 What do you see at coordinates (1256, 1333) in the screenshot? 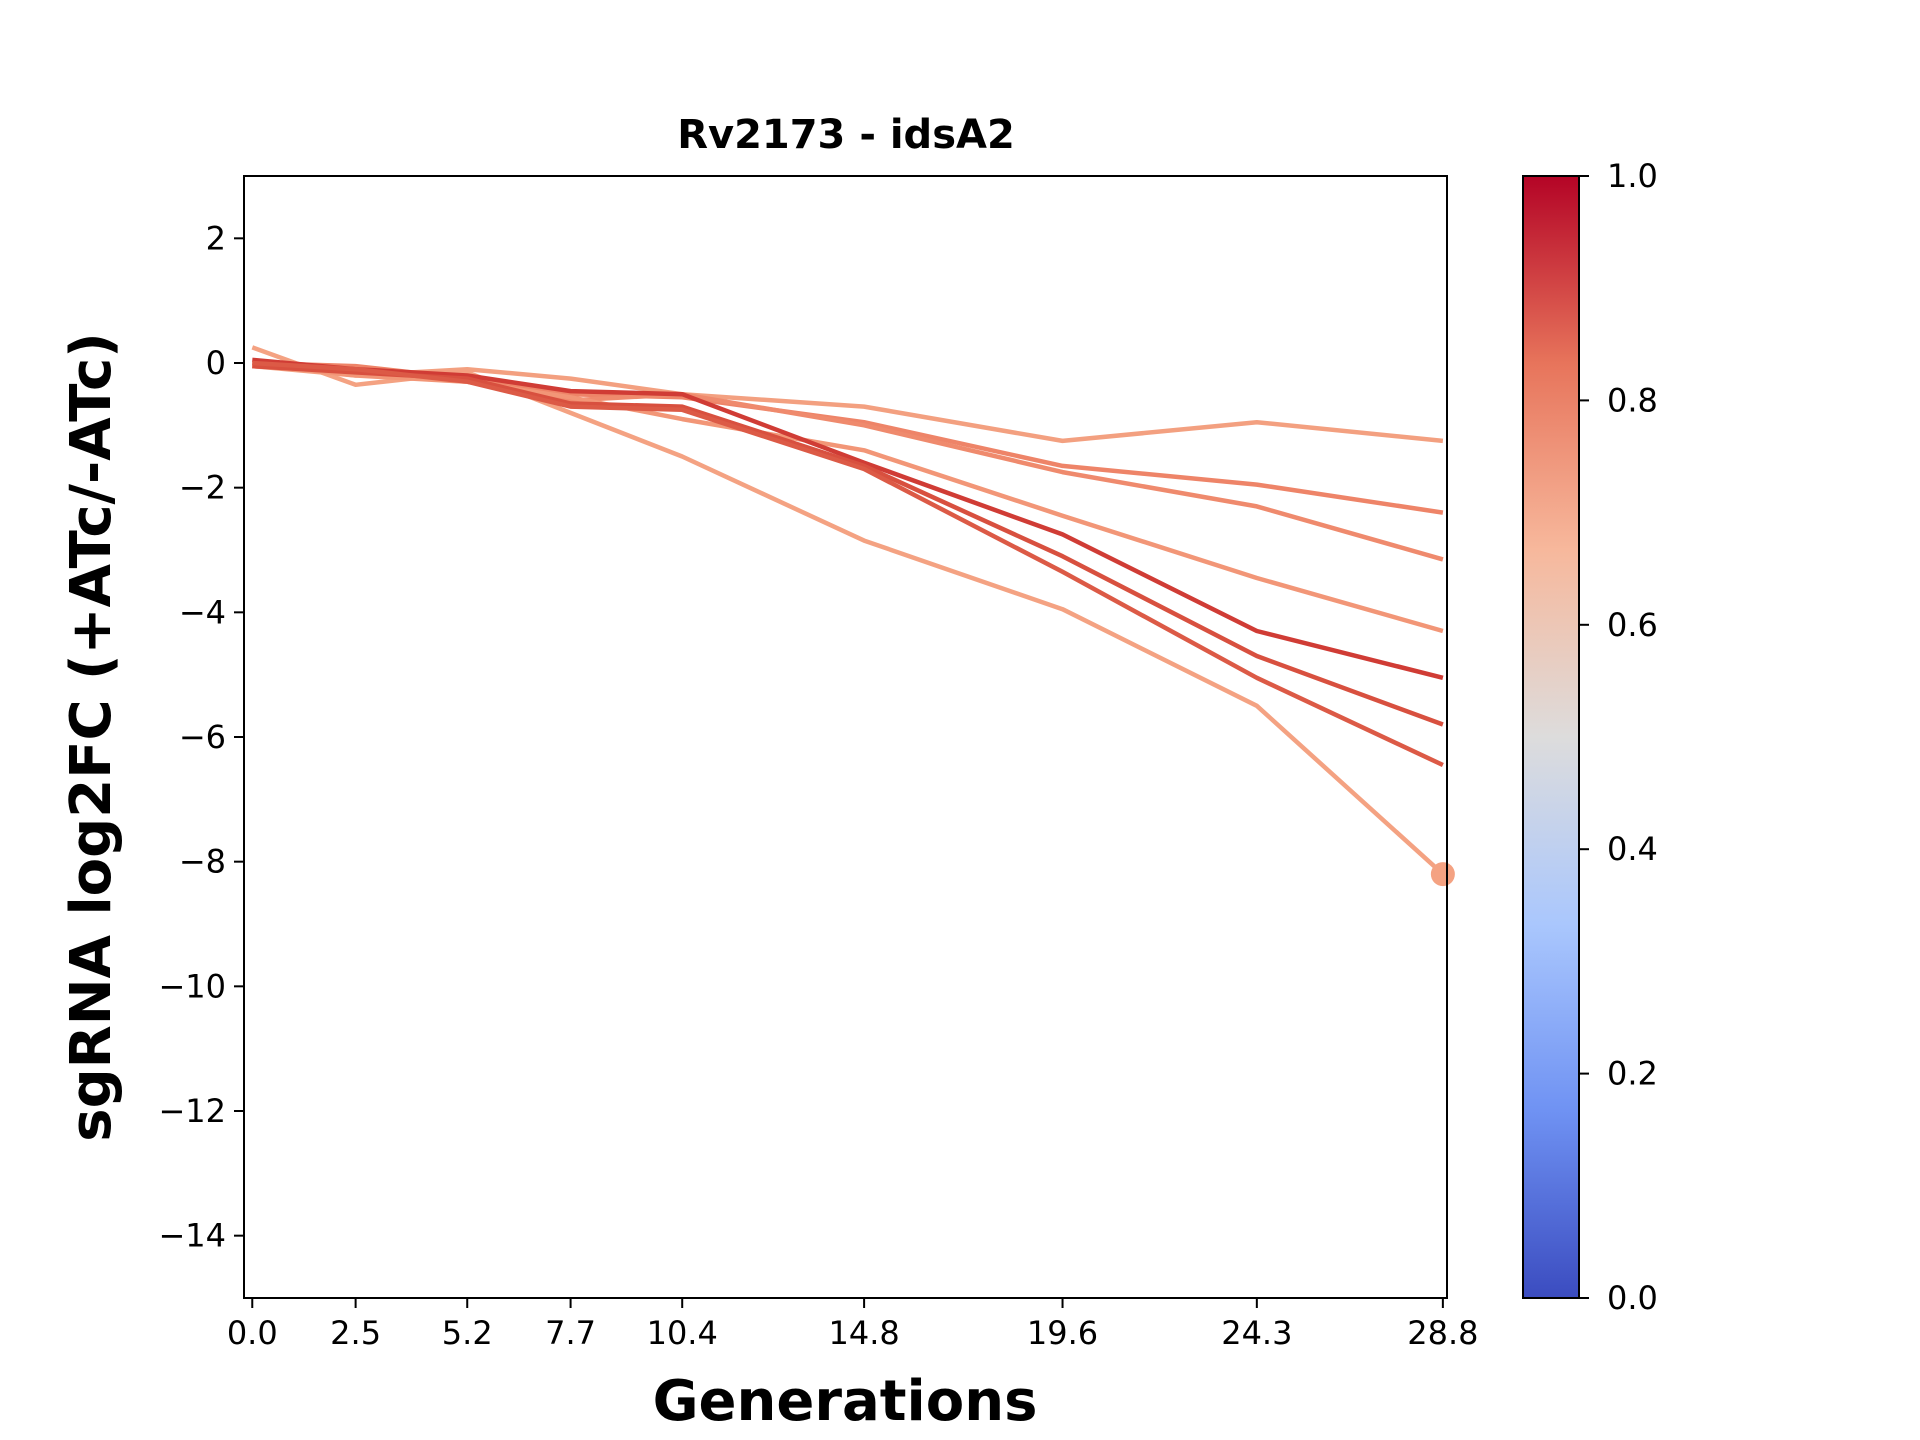
I see `x-tick-label: 24.3` at bounding box center [1256, 1333].